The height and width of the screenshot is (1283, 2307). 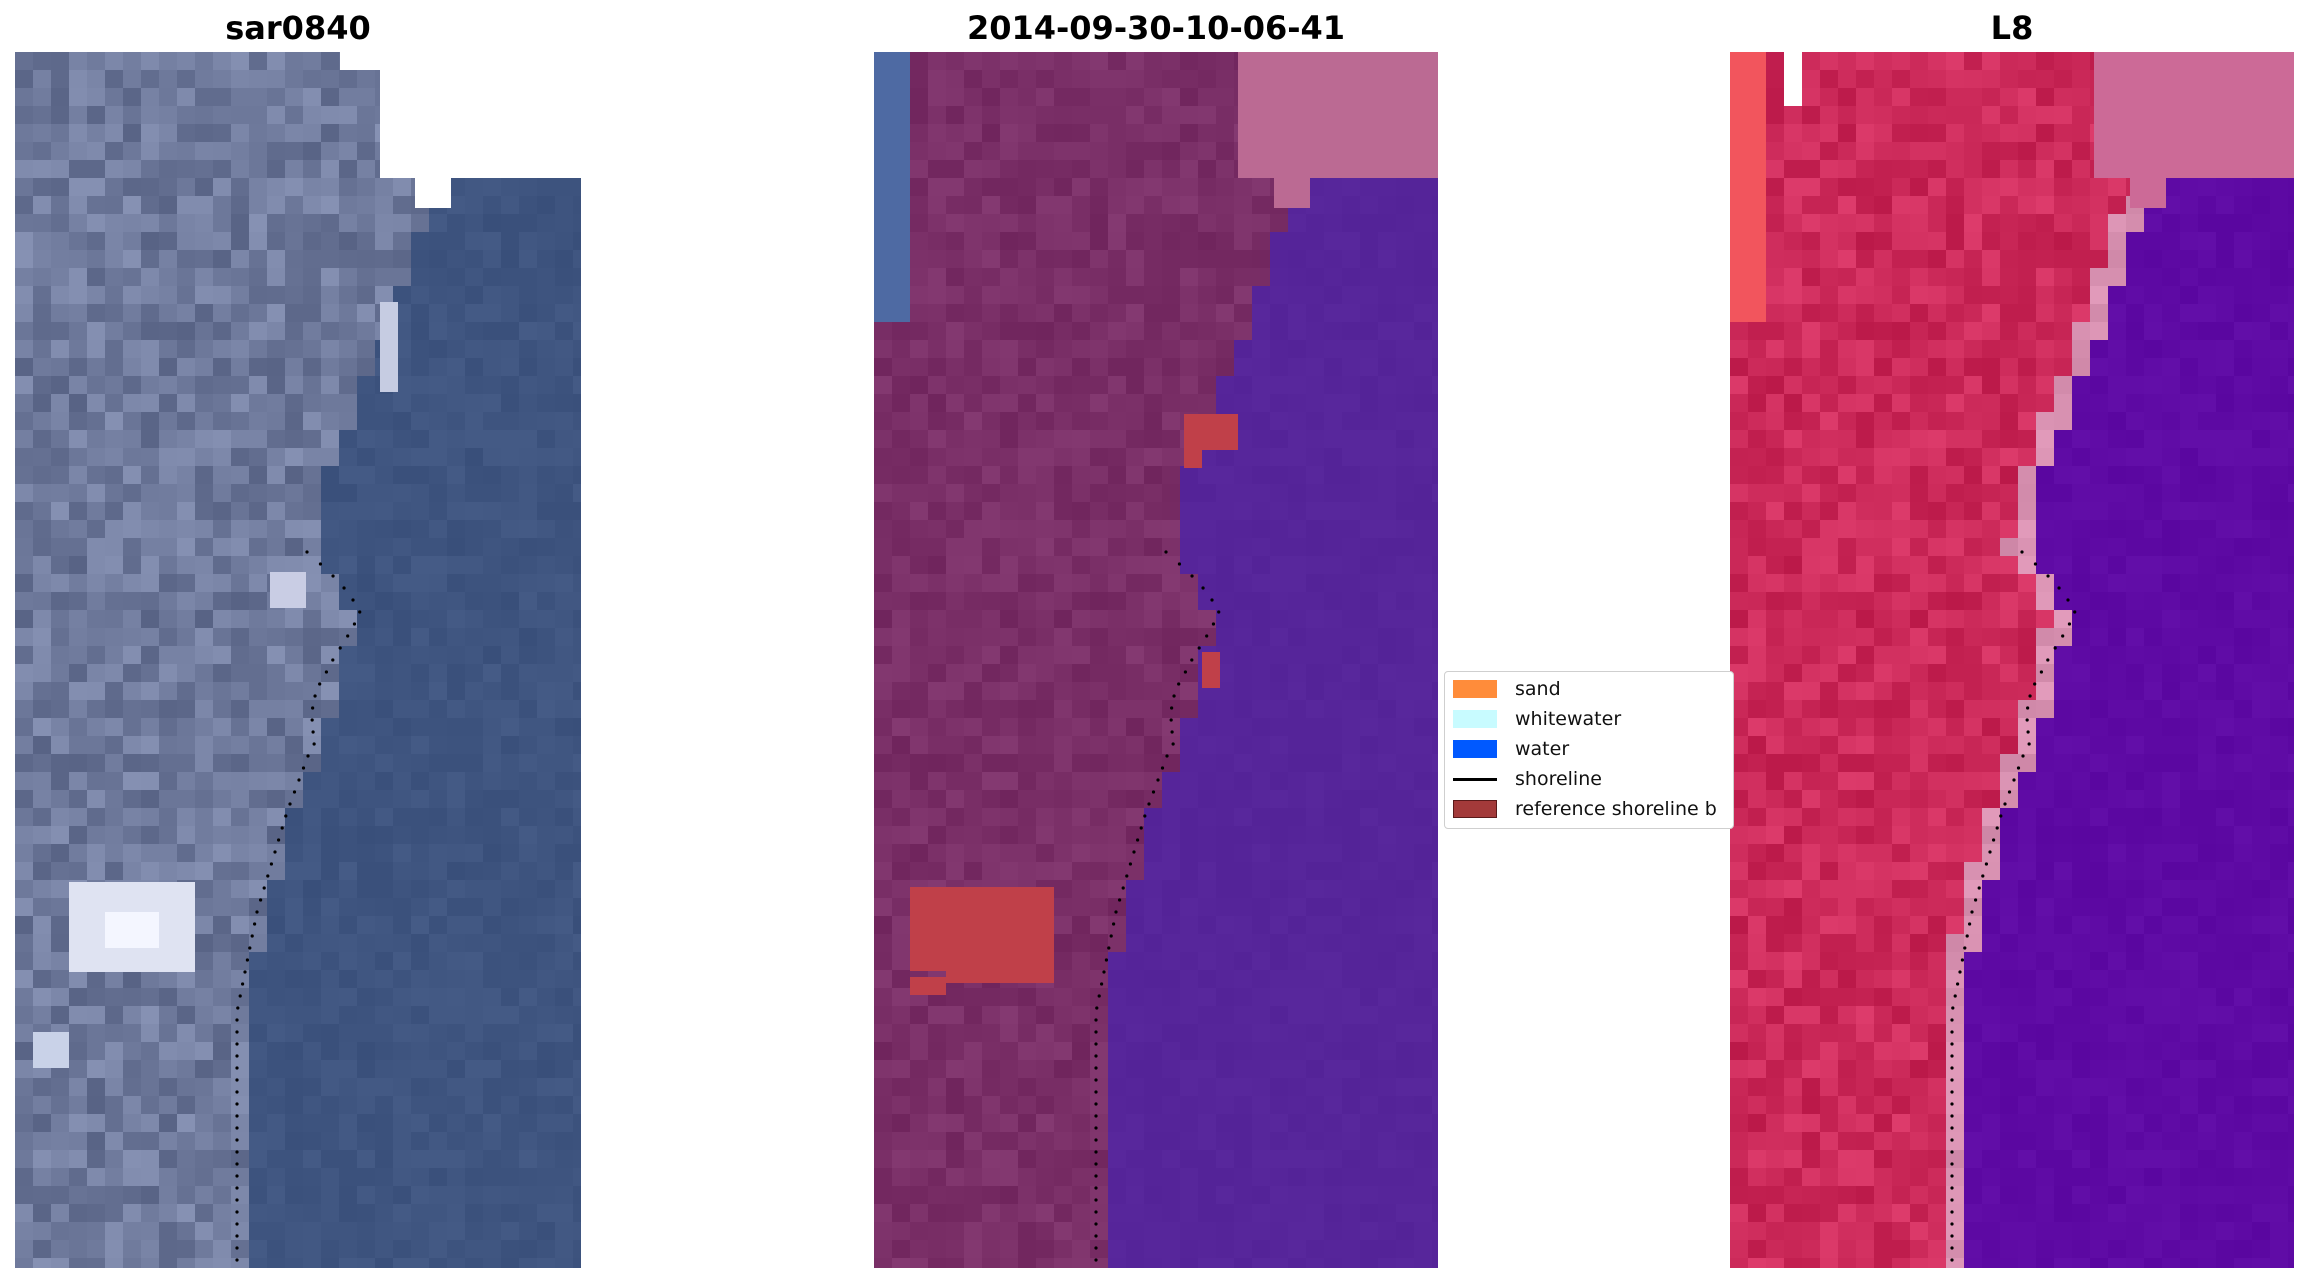 What do you see at coordinates (1475, 779) in the screenshot?
I see `legend-line-shoreline` at bounding box center [1475, 779].